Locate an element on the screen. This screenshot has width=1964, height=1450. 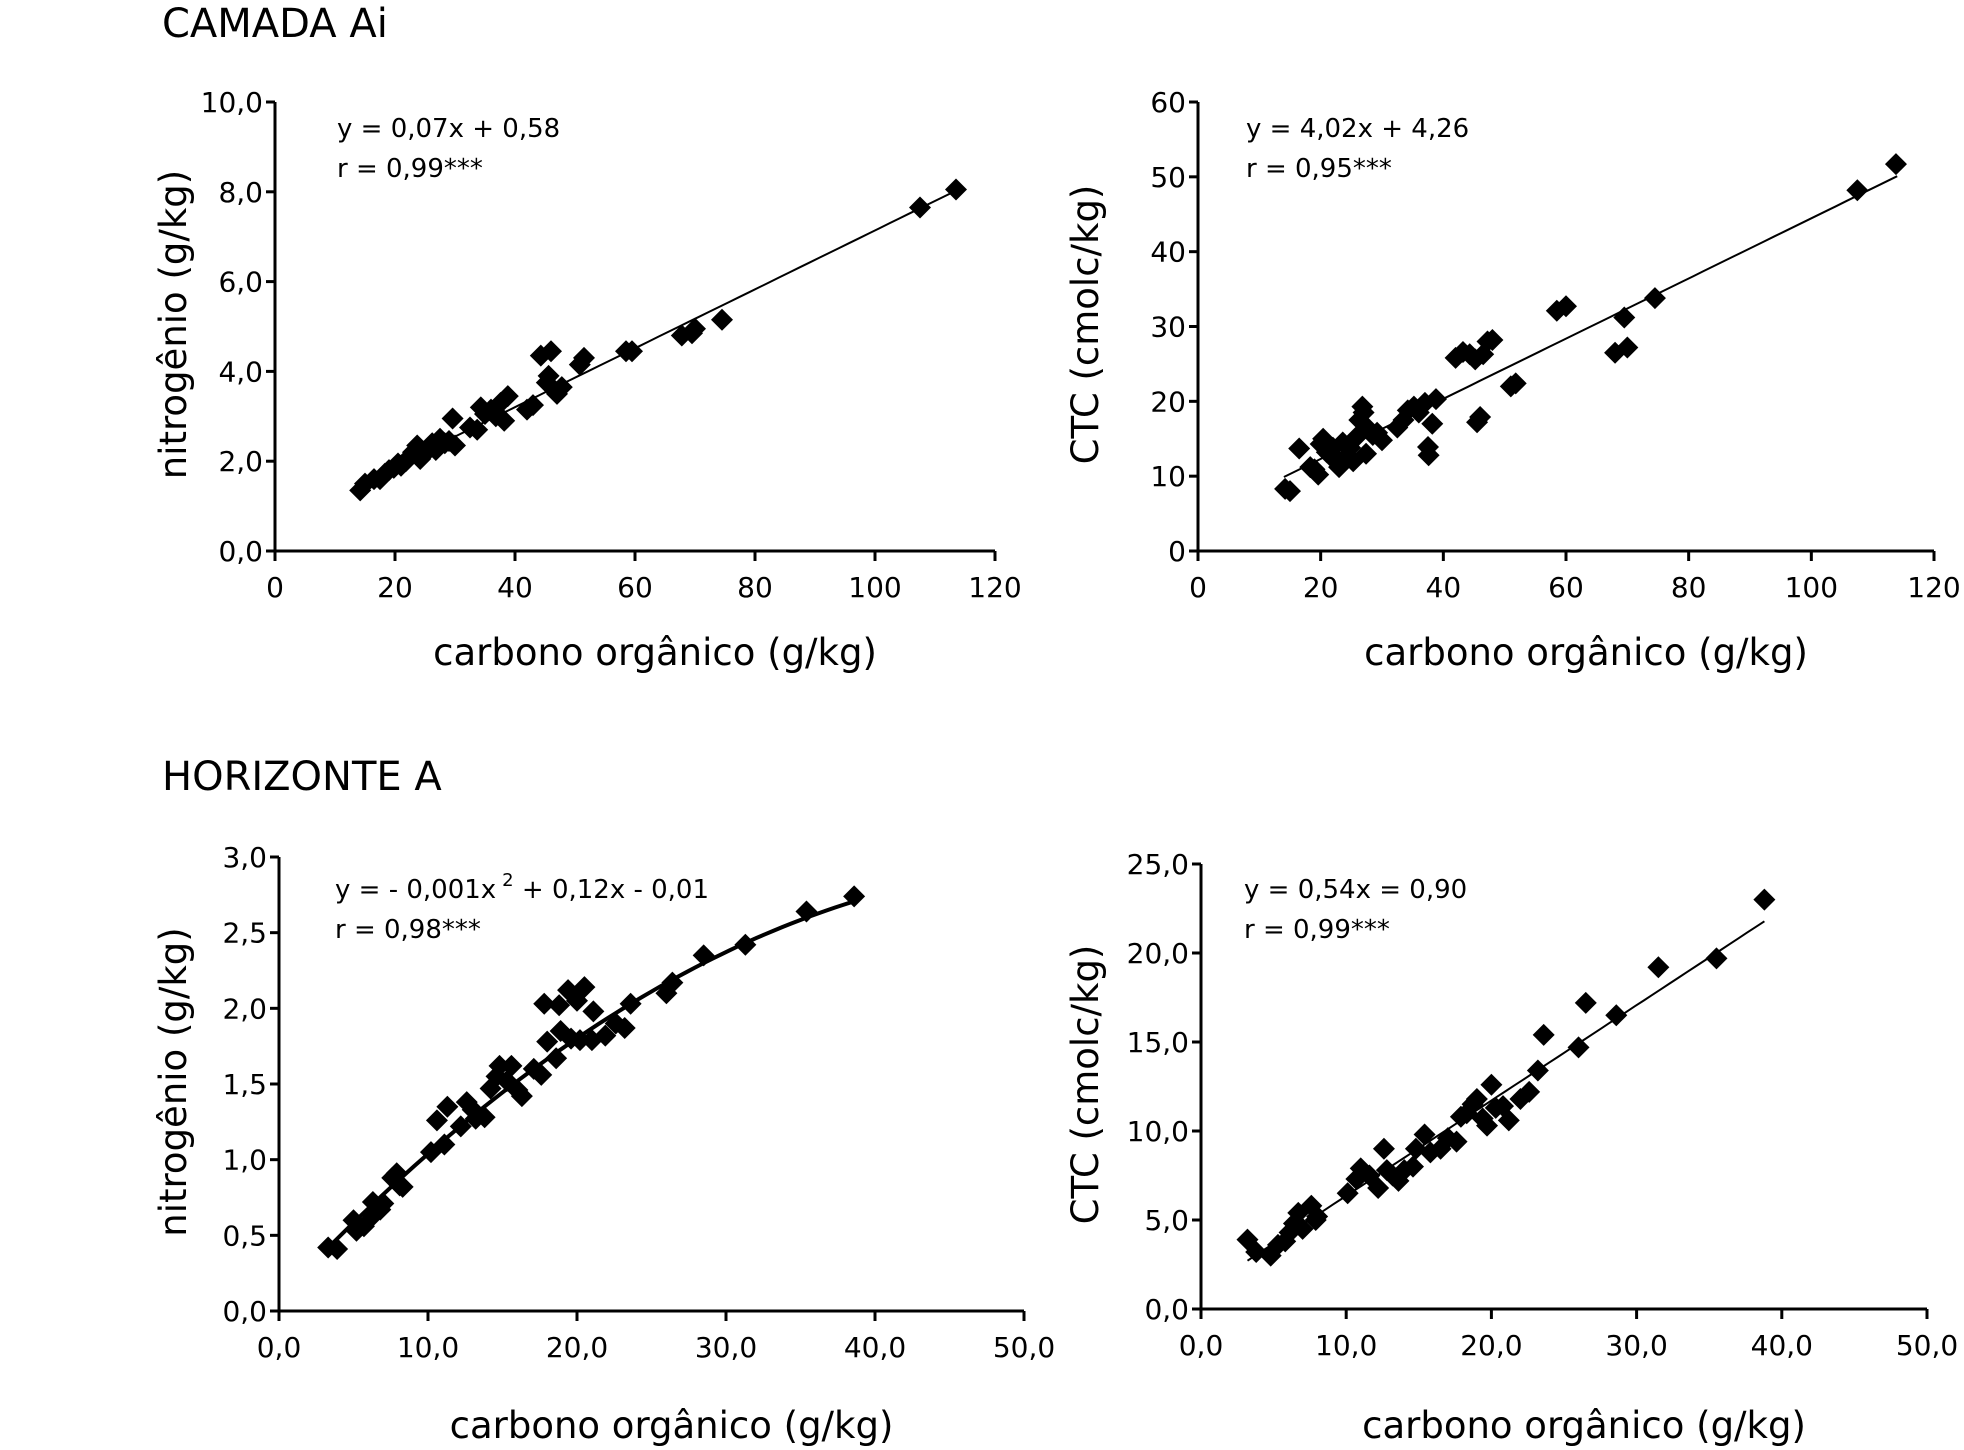
trendline is located at coordinates (1505, 1091).